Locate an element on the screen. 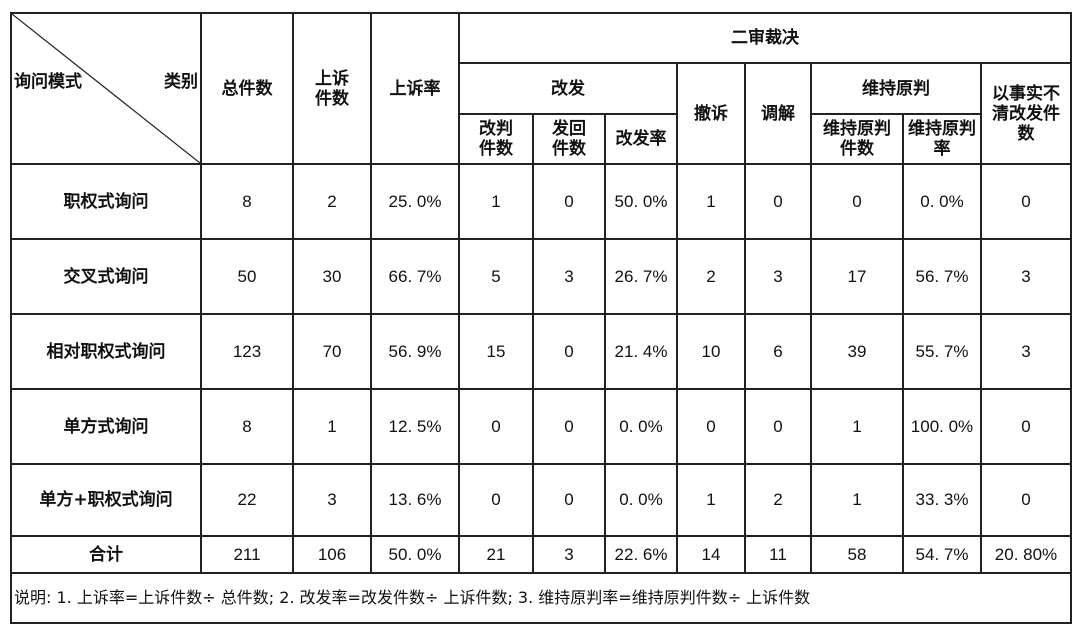 The width and height of the screenshot is (1080, 638). table-cell: 6 is located at coordinates (778, 351).